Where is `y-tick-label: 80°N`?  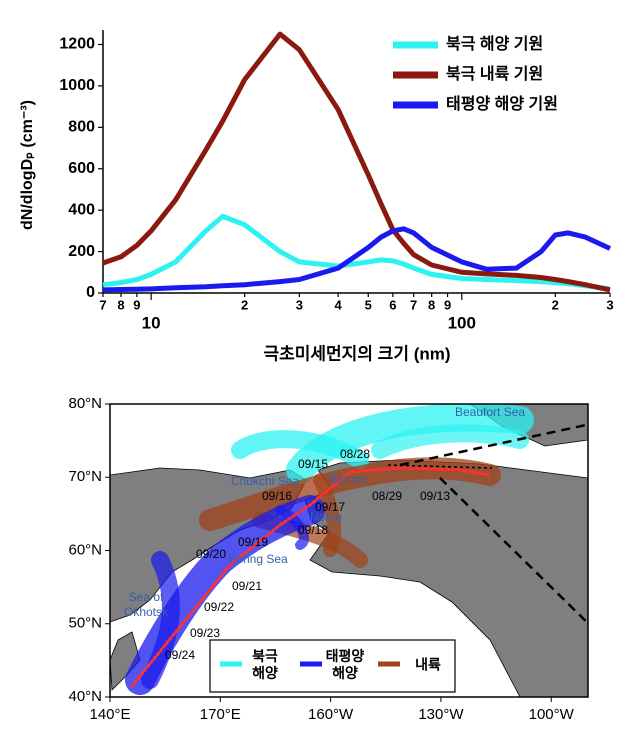 y-tick-label: 80°N is located at coordinates (85, 403).